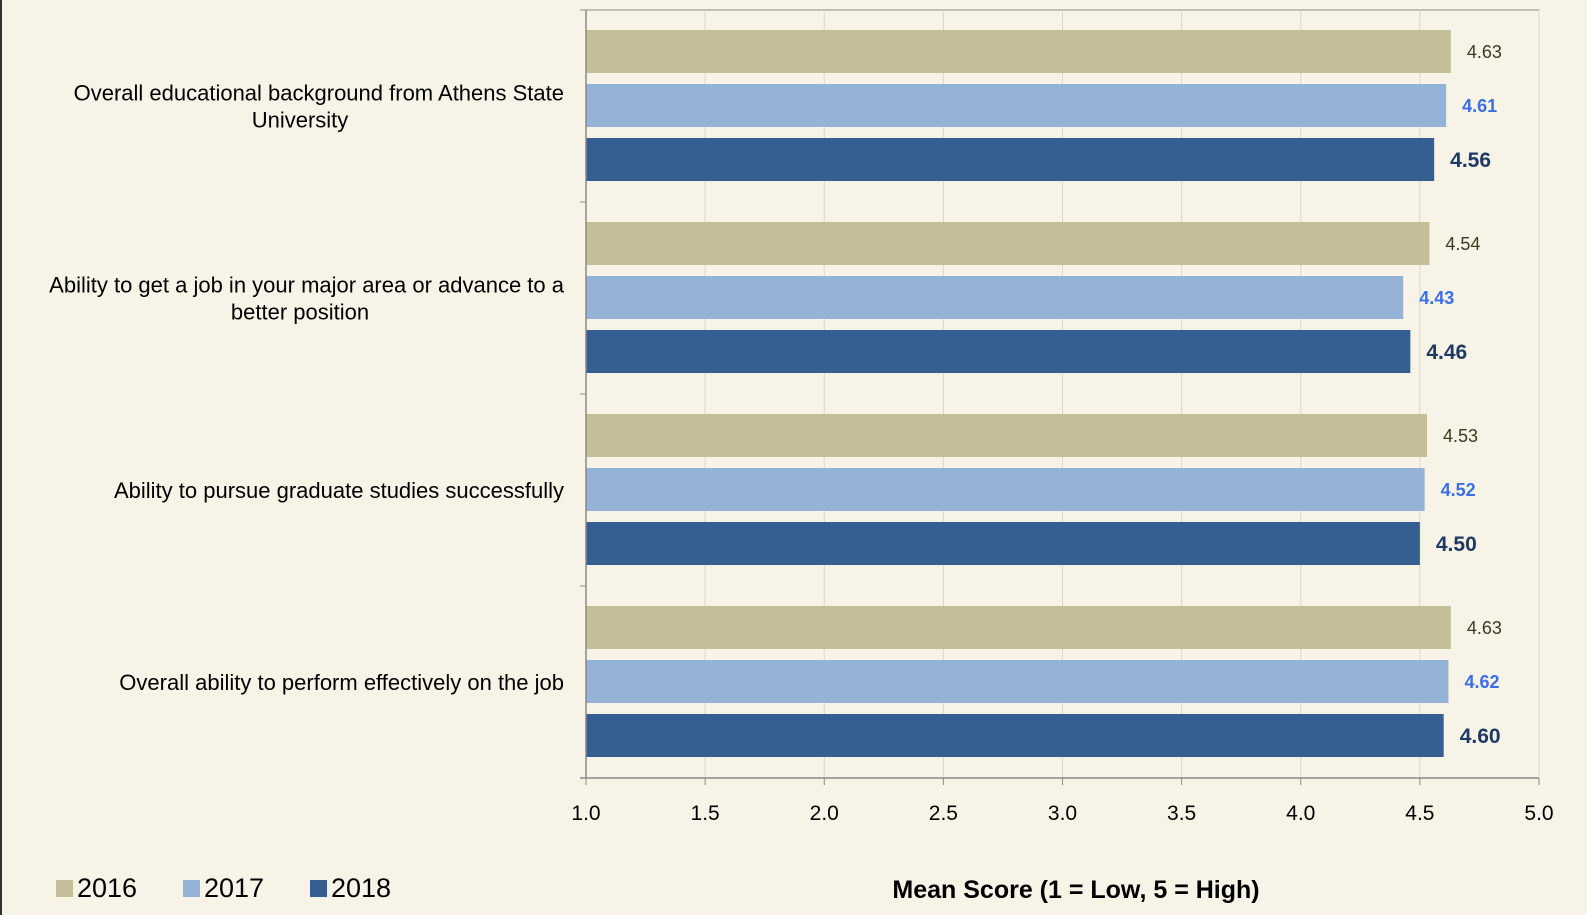  I want to click on x-tick-label: 3.0, so click(1062, 813).